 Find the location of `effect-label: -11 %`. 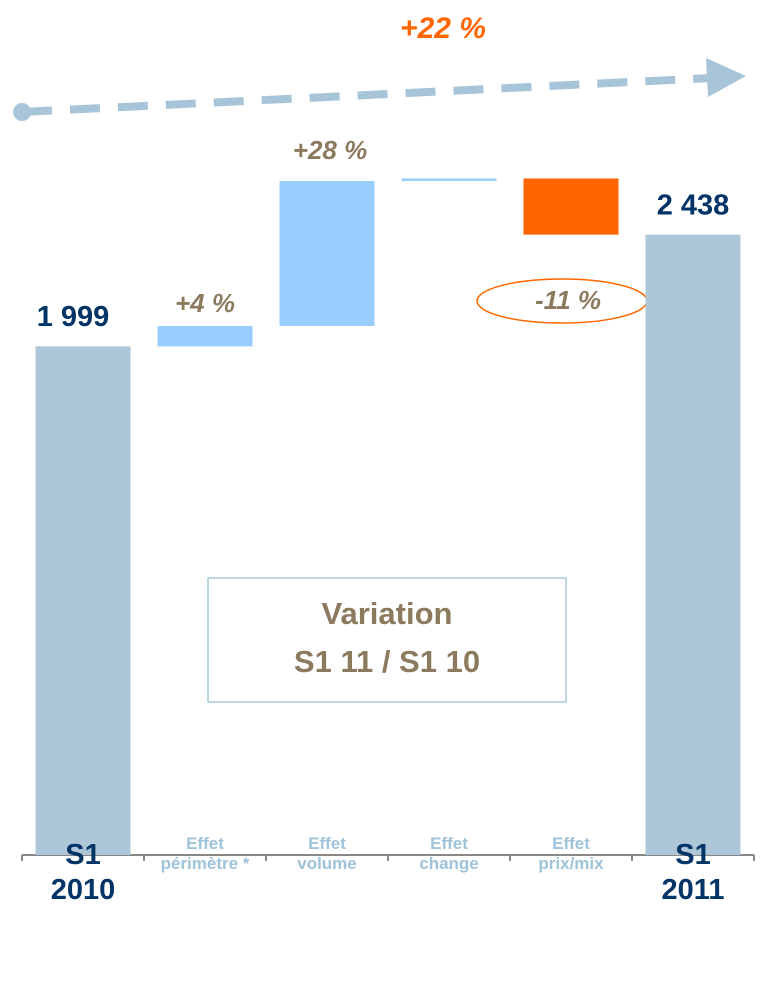

effect-label: -11 % is located at coordinates (568, 300).